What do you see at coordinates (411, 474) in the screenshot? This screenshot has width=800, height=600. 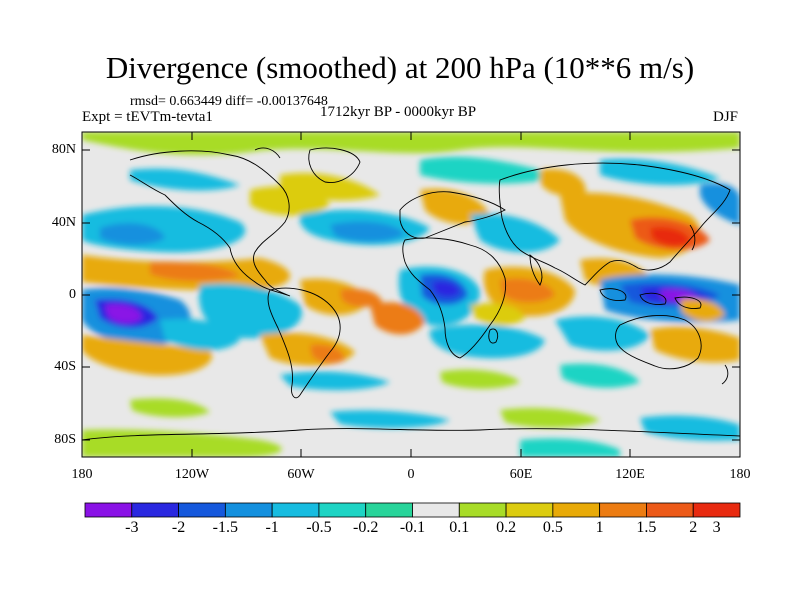 I see `x-label-0: 0` at bounding box center [411, 474].